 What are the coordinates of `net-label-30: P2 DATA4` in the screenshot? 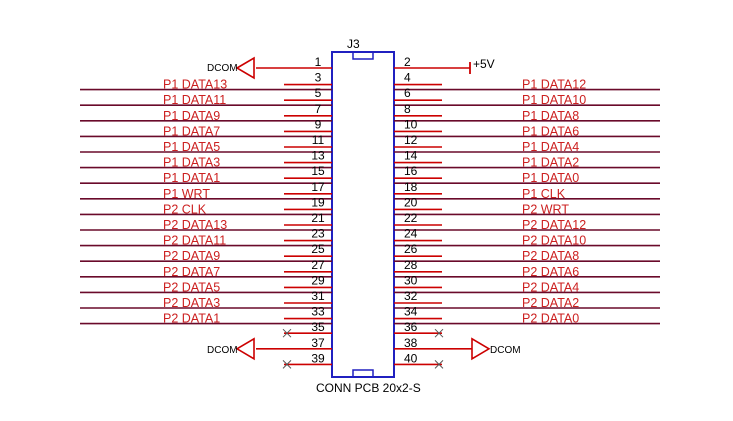 It's located at (550, 287).